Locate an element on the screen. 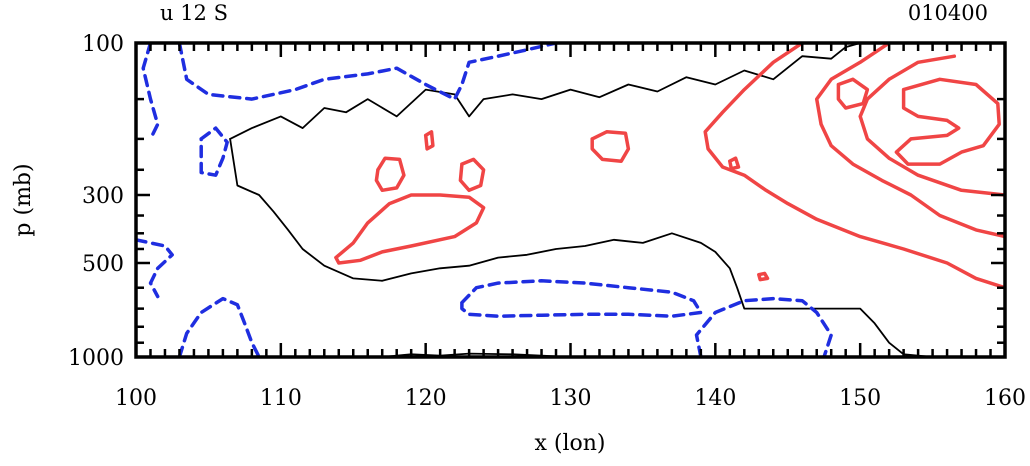 This screenshot has width=1030, height=466. y-tick-label: 500 is located at coordinates (103, 264).